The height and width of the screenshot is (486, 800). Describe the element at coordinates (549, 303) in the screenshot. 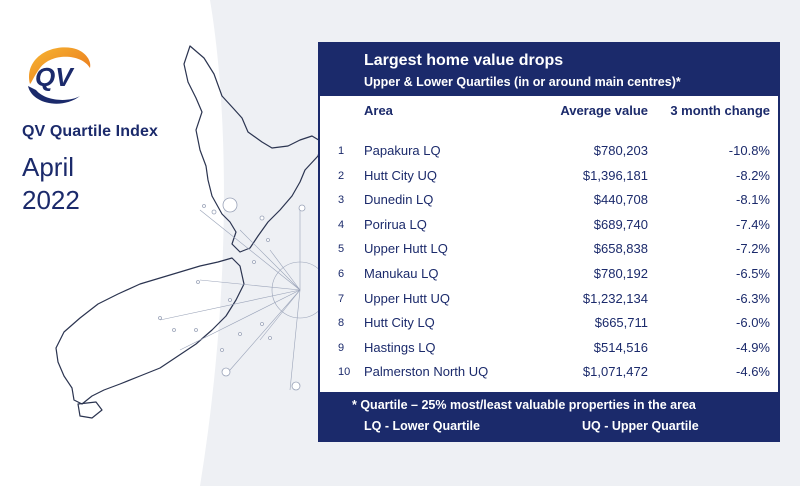

I see `table-row: 7 Upper Hutt UQ $1,232,134 -6.3%` at that location.